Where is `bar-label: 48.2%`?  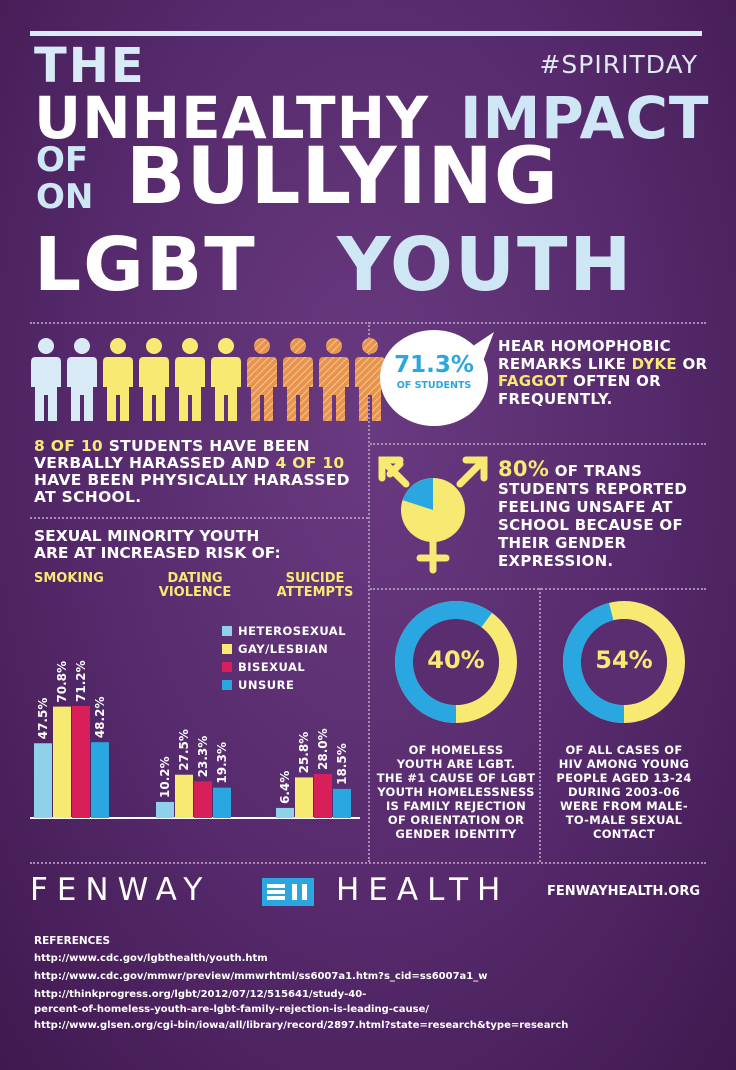
bar-label: 48.2% is located at coordinates (100, 718).